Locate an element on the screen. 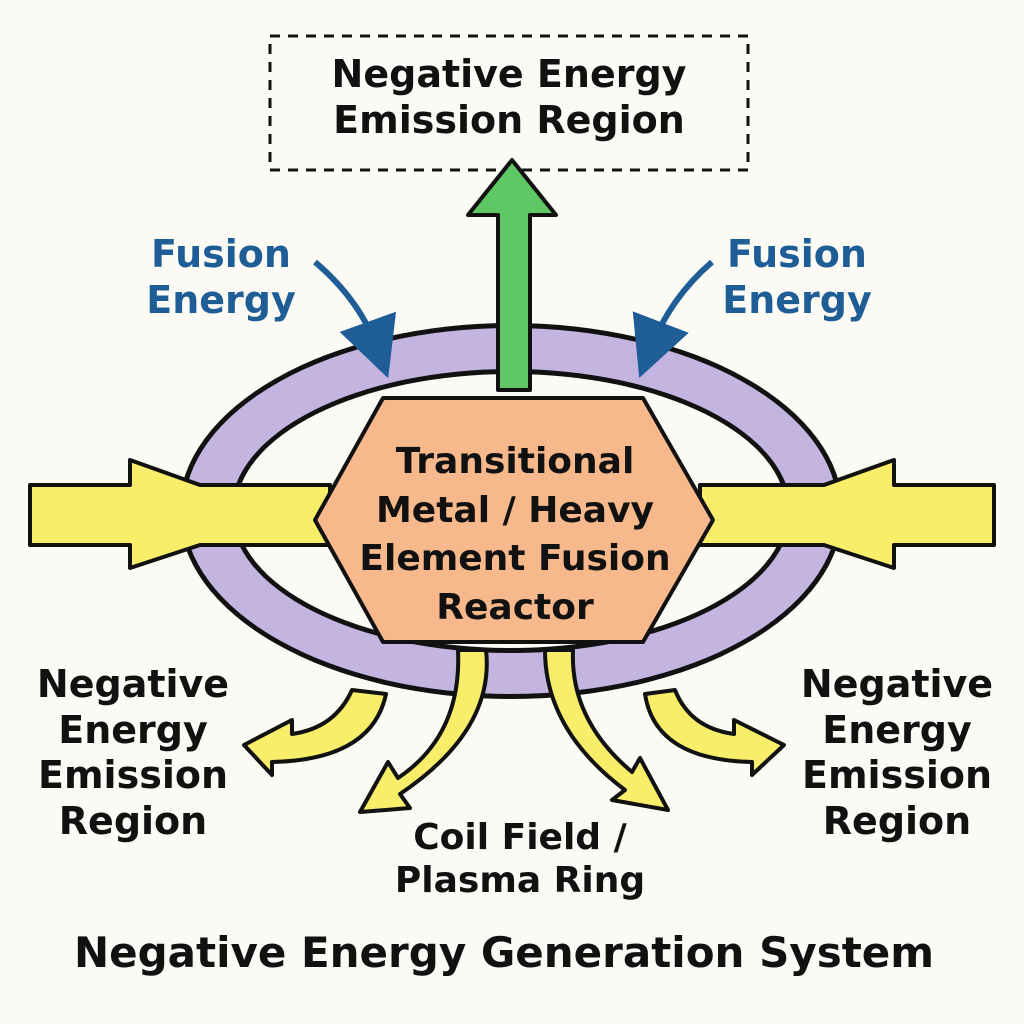 The height and width of the screenshot is (1024, 1024). side-region-label-left: Negative Energy Emission Region is located at coordinates (133, 752).